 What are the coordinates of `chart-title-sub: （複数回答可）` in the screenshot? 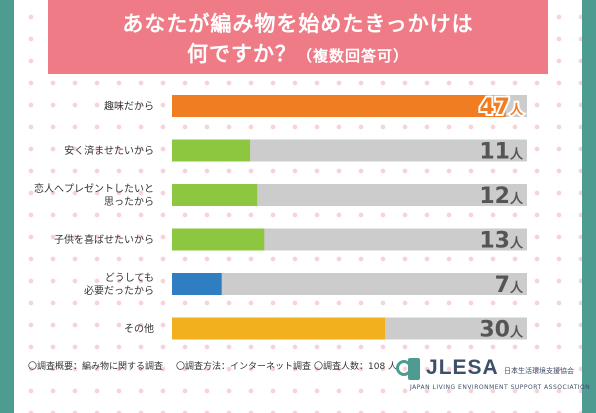 It's located at (352, 56).